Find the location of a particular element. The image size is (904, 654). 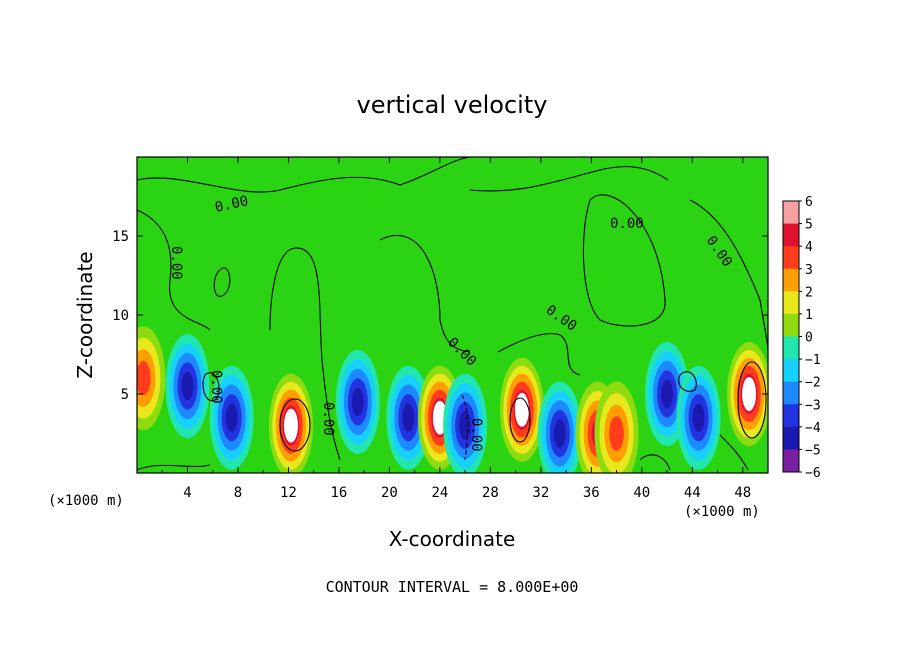

colorbar: 6 5 4 3 2 1 0 −1 −2 −3 −4 −5 −6 is located at coordinates (801, 338).